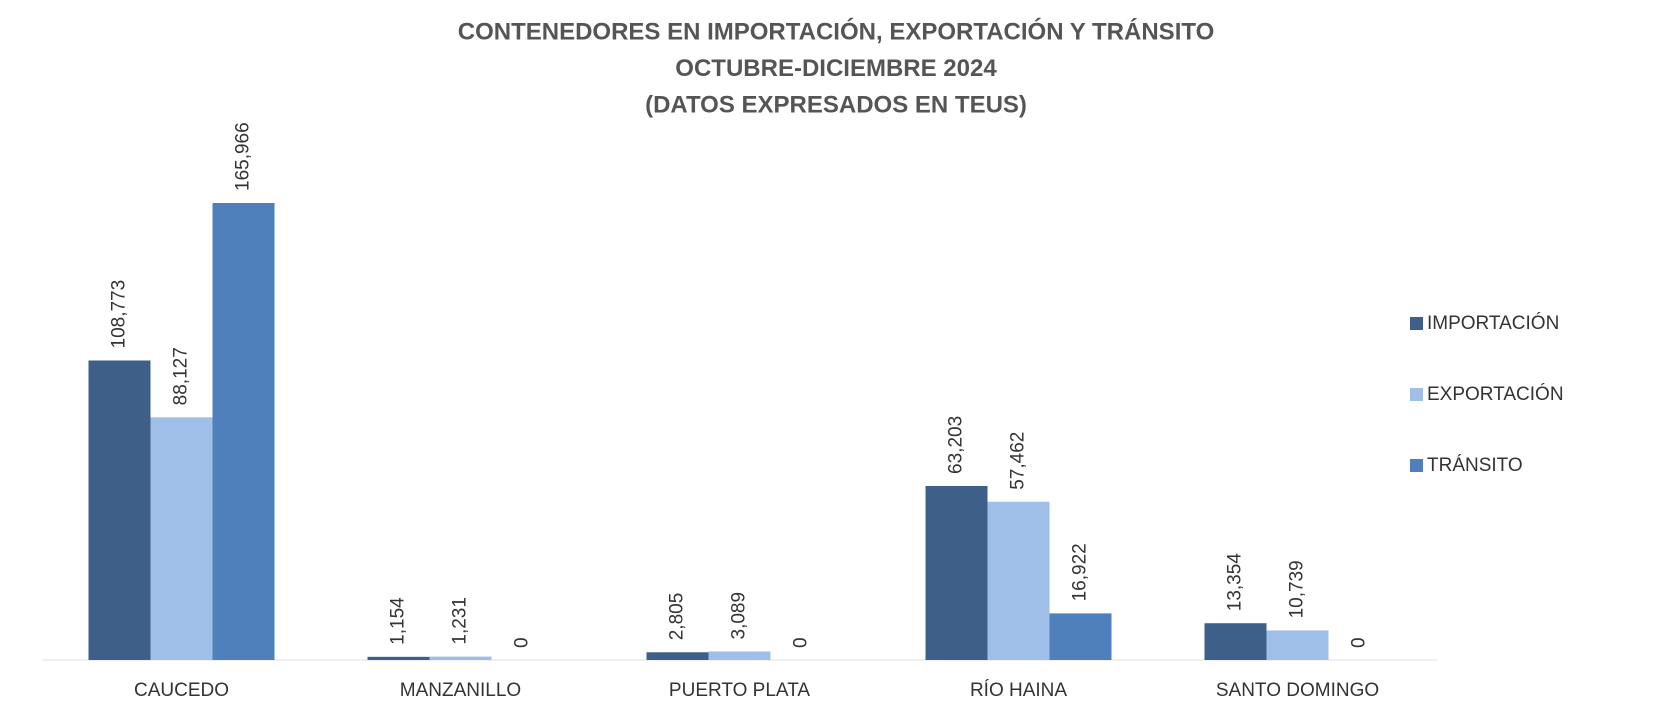  Describe the element at coordinates (956, 445) in the screenshot. I see `data-label: 63,203` at that location.